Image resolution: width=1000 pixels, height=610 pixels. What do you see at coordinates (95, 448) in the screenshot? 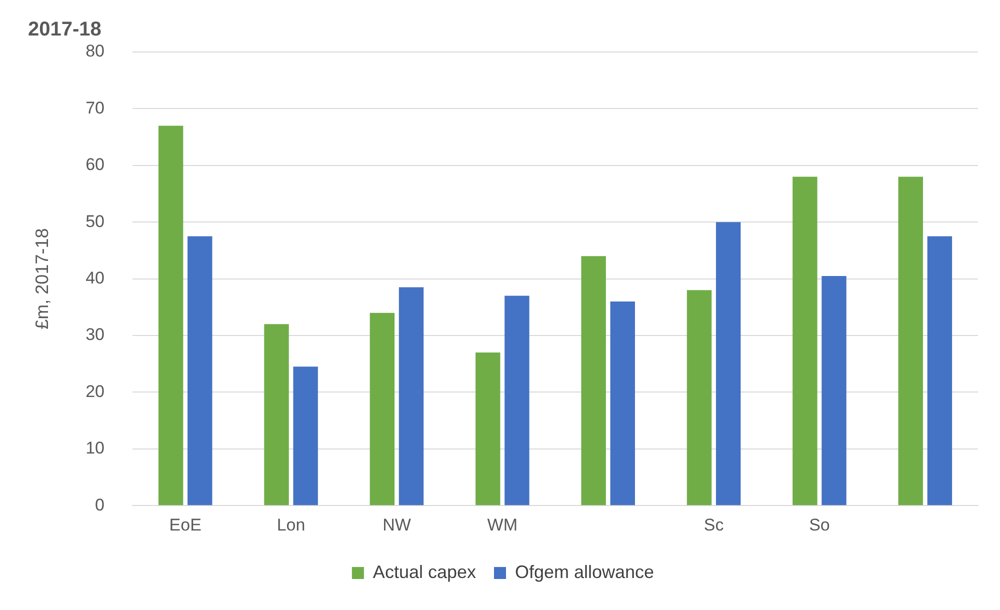
I see `y-tick-label: 10` at bounding box center [95, 448].